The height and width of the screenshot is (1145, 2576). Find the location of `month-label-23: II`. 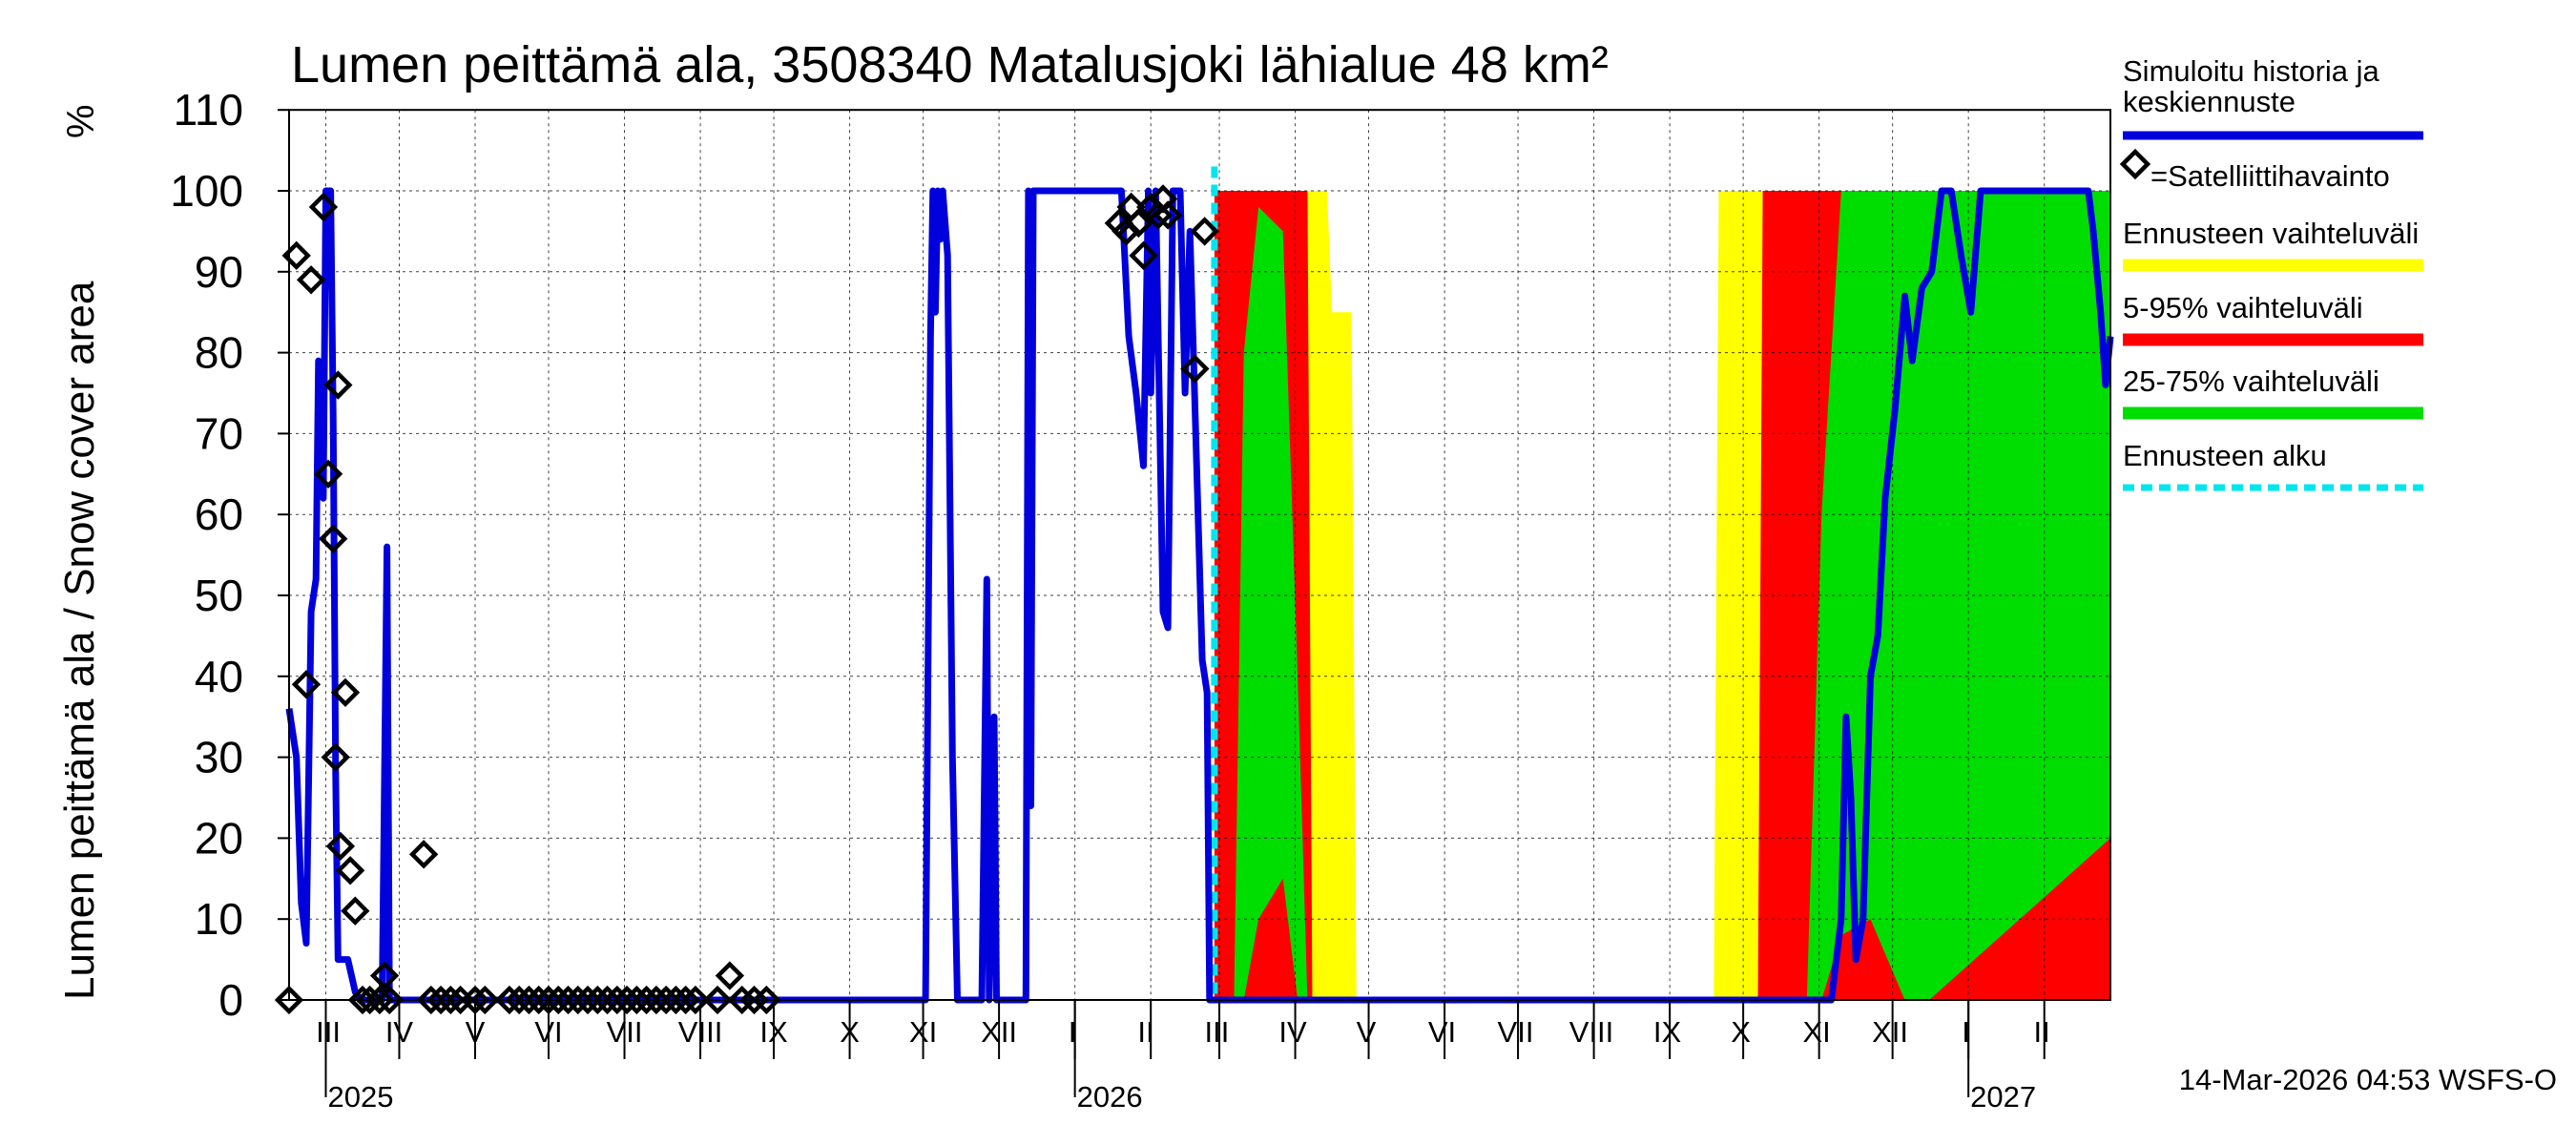

month-label-23: II is located at coordinates (2042, 1032).